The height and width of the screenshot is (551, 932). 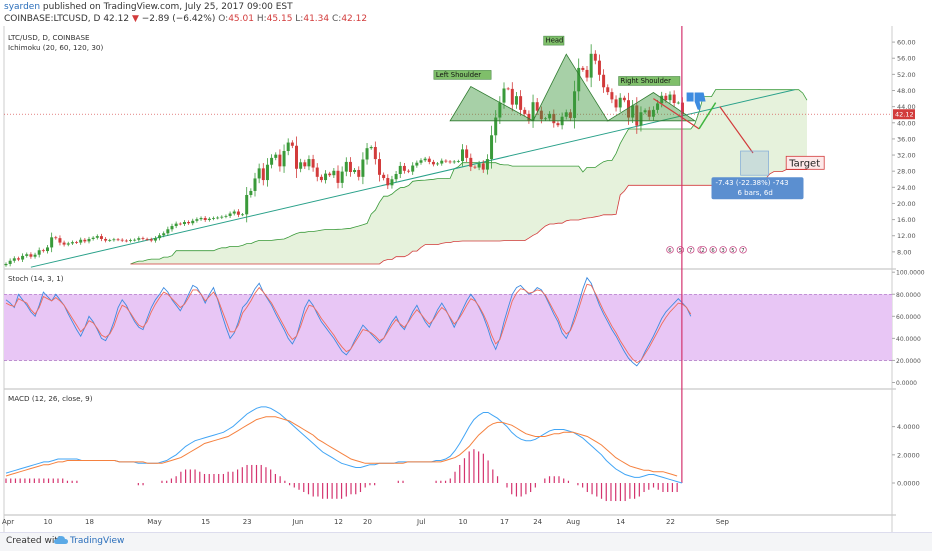 What do you see at coordinates (466, 541) in the screenshot?
I see `footer-bar: Created with TradingView` at bounding box center [466, 541].